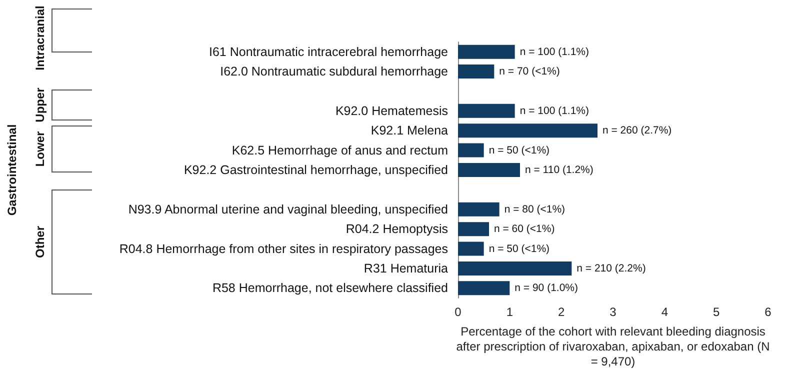 Image resolution: width=800 pixels, height=379 pixels. I want to click on x-tick-label: 1, so click(510, 312).